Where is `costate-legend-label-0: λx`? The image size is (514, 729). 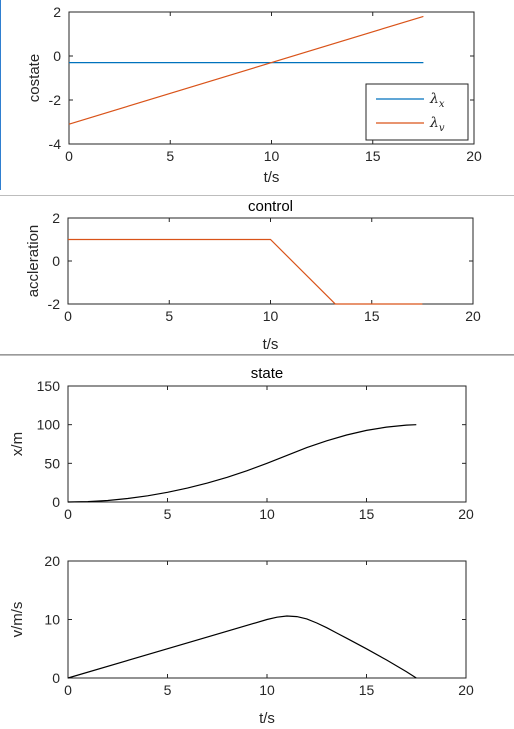
costate-legend-label-0: λx is located at coordinates (437, 100).